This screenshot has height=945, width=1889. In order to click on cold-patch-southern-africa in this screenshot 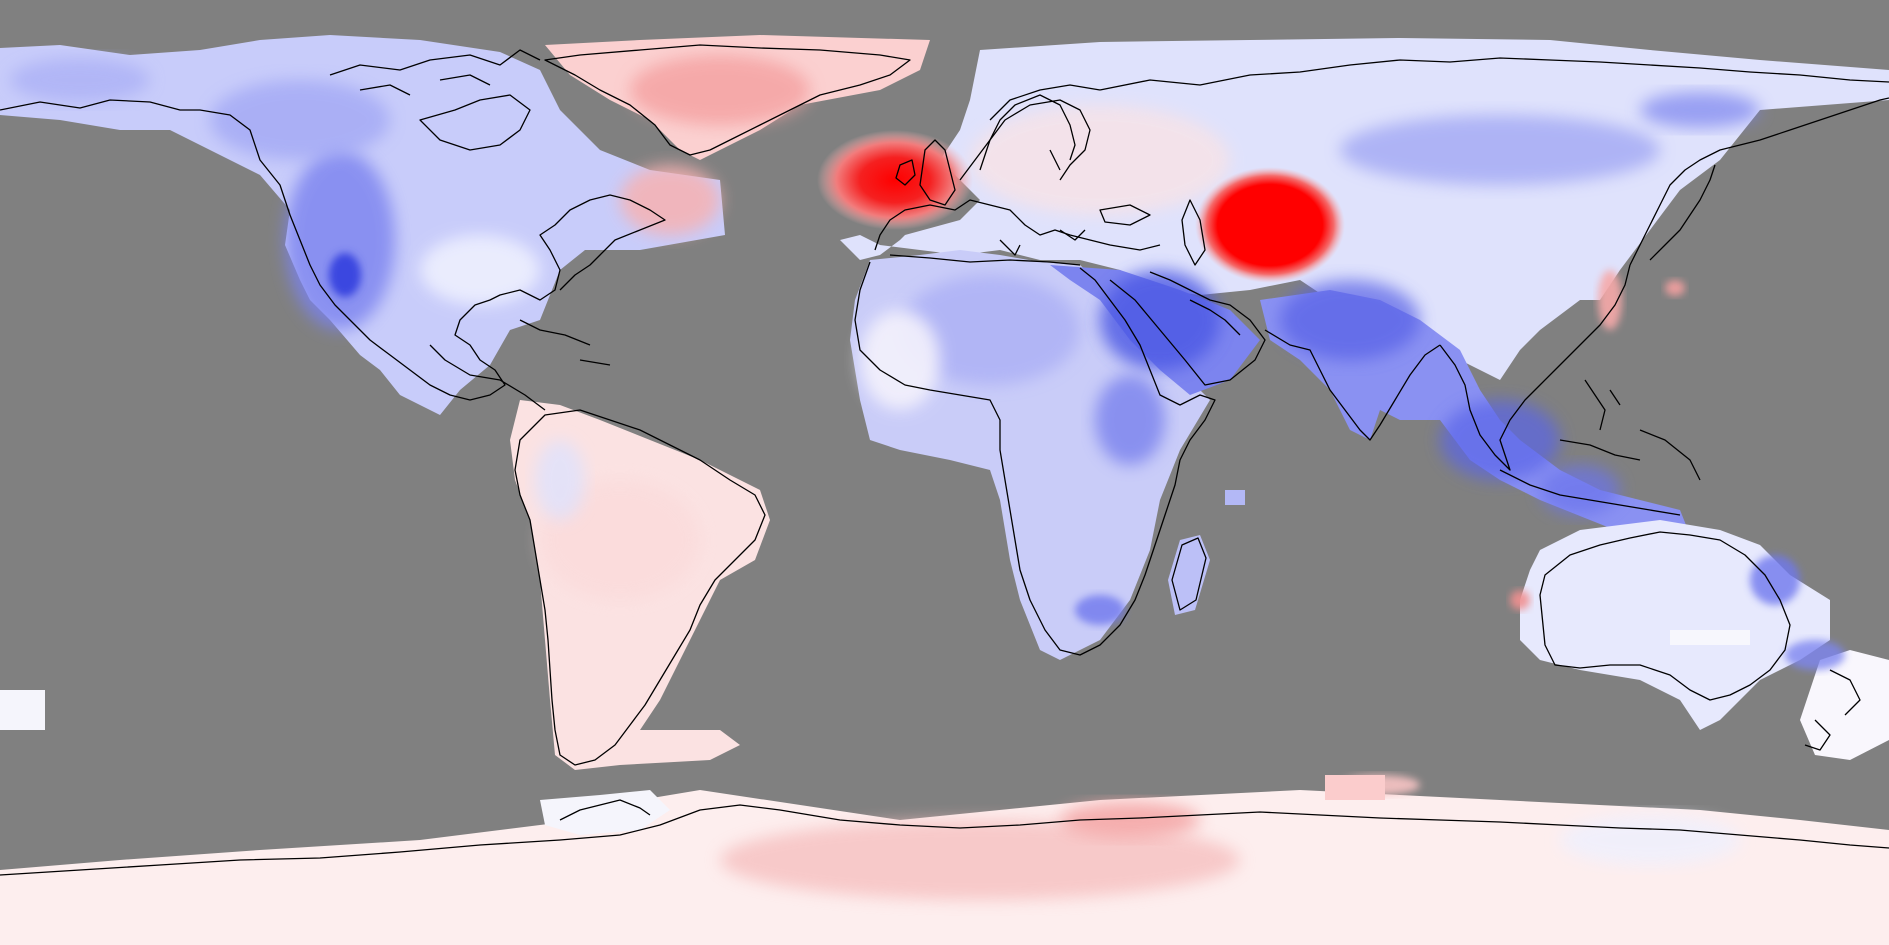, I will do `click(1100, 610)`.